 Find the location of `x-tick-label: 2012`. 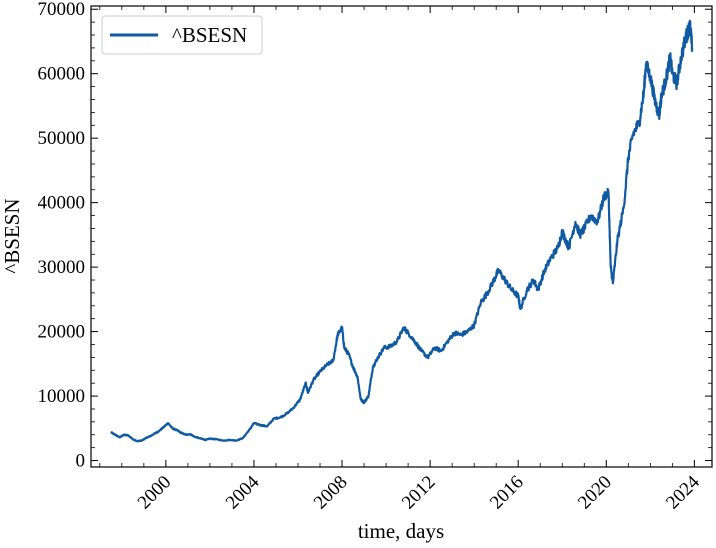

x-tick-label: 2012 is located at coordinates (419, 493).